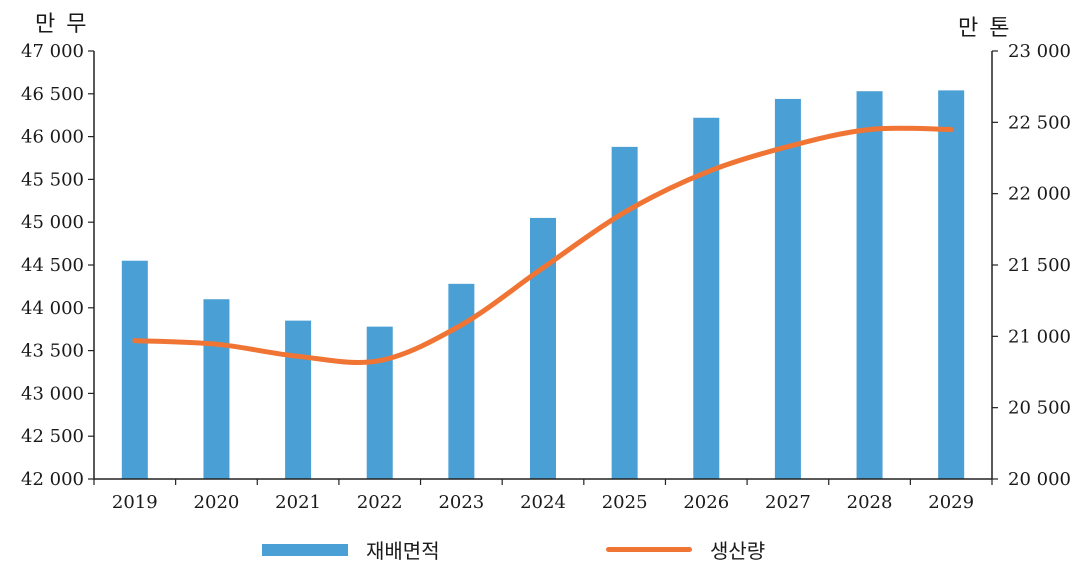 This screenshot has height=565, width=1085. I want to click on legend-item-production: 생산량, so click(685, 549).